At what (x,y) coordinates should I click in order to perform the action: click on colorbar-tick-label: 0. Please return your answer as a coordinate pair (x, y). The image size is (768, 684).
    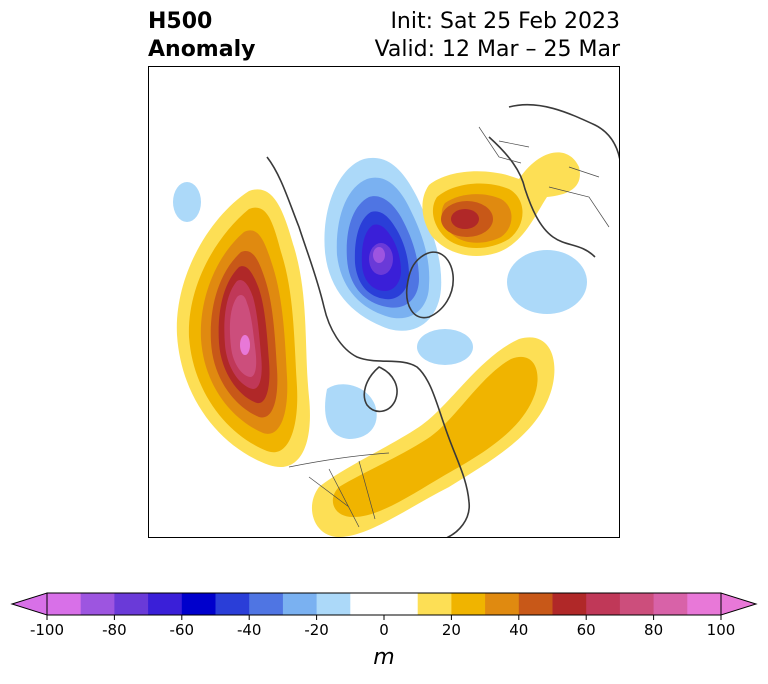
    Looking at the image, I should click on (384, 630).